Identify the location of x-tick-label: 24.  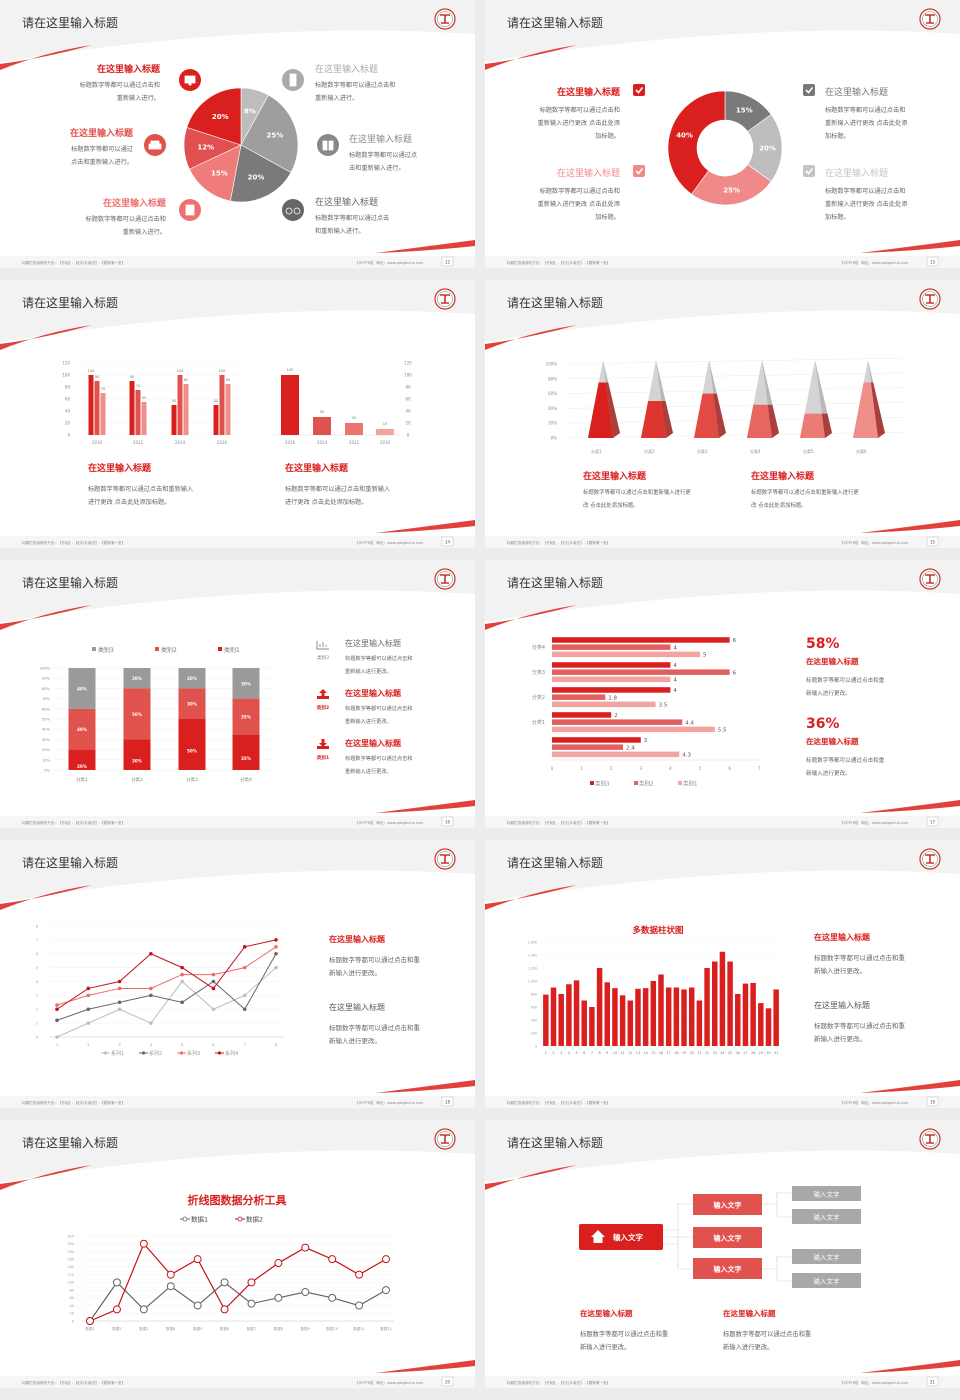
(722, 1053).